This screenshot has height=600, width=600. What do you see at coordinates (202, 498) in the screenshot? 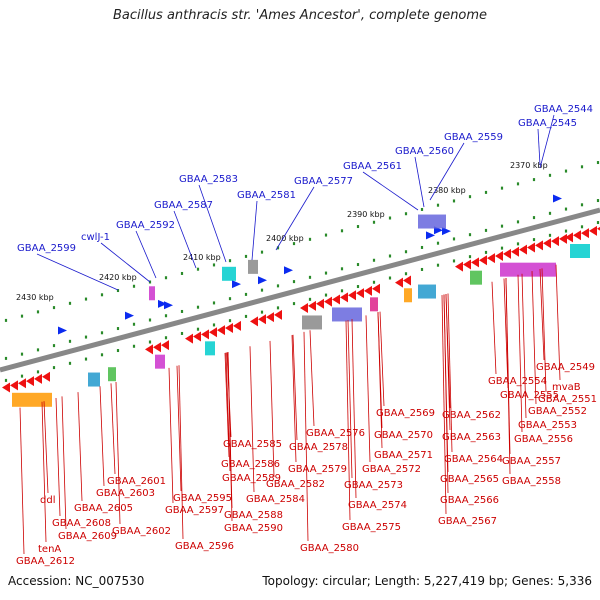
I see `lower-gene-label: GBAA_2595` at bounding box center [202, 498].